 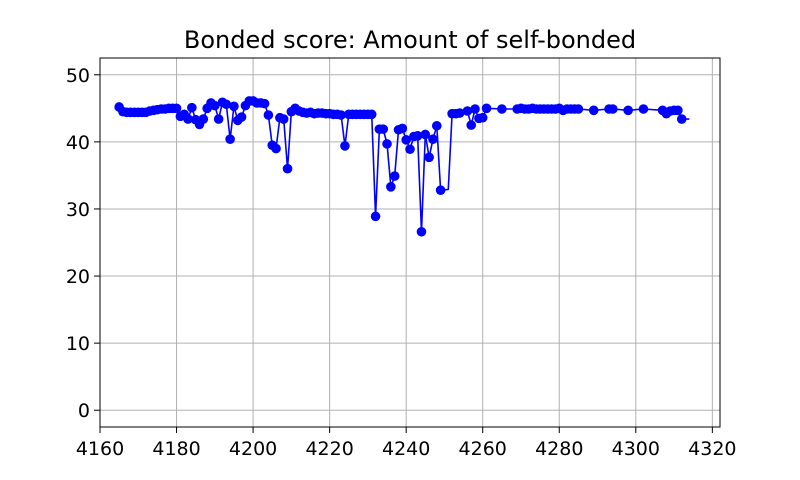 What do you see at coordinates (78, 143) in the screenshot?
I see `y-tick-label: 40` at bounding box center [78, 143].